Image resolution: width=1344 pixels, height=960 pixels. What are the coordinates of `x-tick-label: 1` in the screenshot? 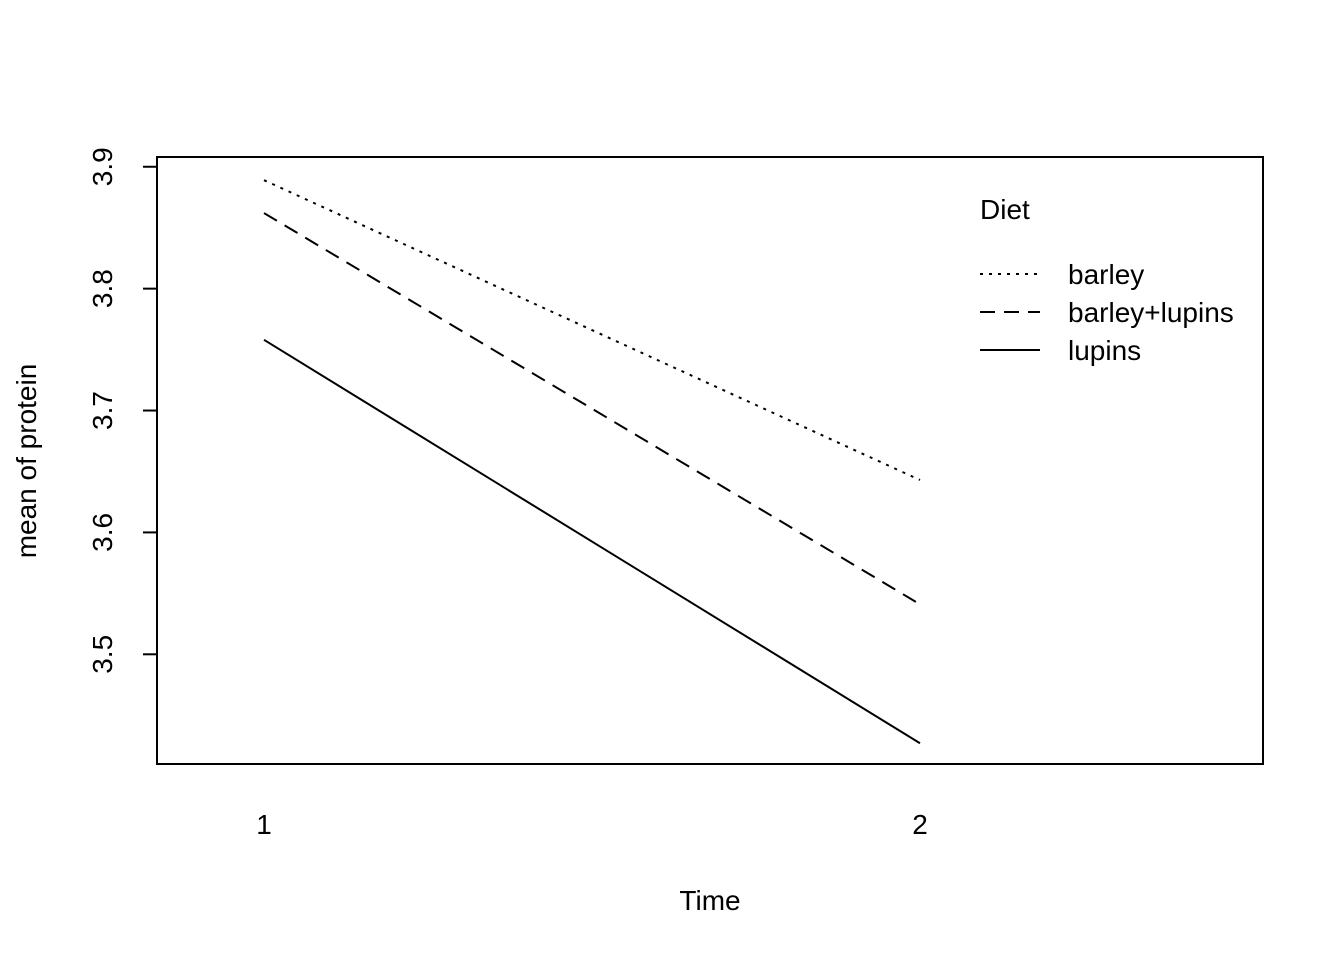 It's located at (264, 824).